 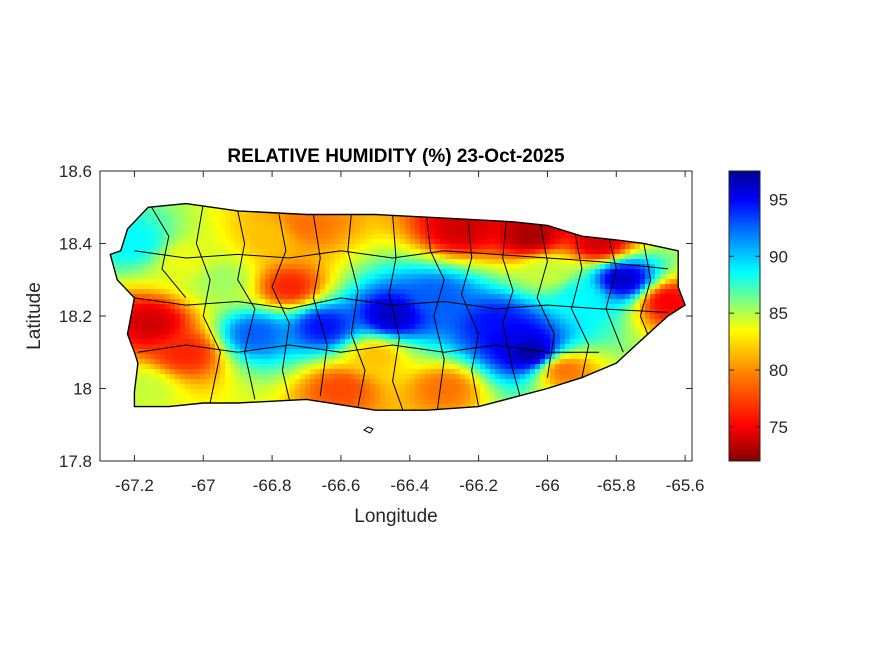 I want to click on colorbar-tick-label: 95, so click(x=778, y=199).